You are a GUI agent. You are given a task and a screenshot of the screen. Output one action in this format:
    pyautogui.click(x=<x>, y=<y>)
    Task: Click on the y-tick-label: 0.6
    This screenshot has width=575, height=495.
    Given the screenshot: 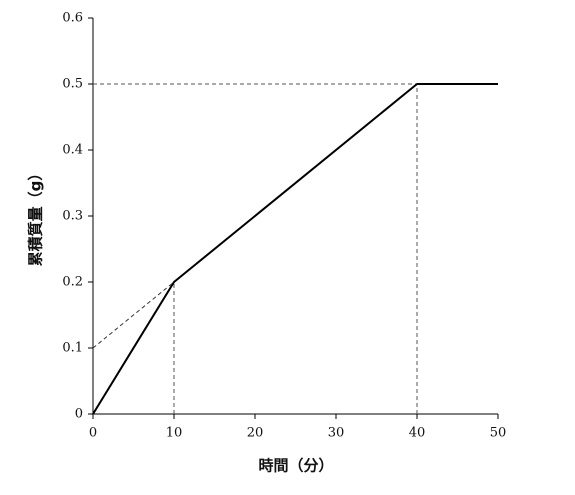 What is the action you would take?
    pyautogui.click(x=72, y=18)
    